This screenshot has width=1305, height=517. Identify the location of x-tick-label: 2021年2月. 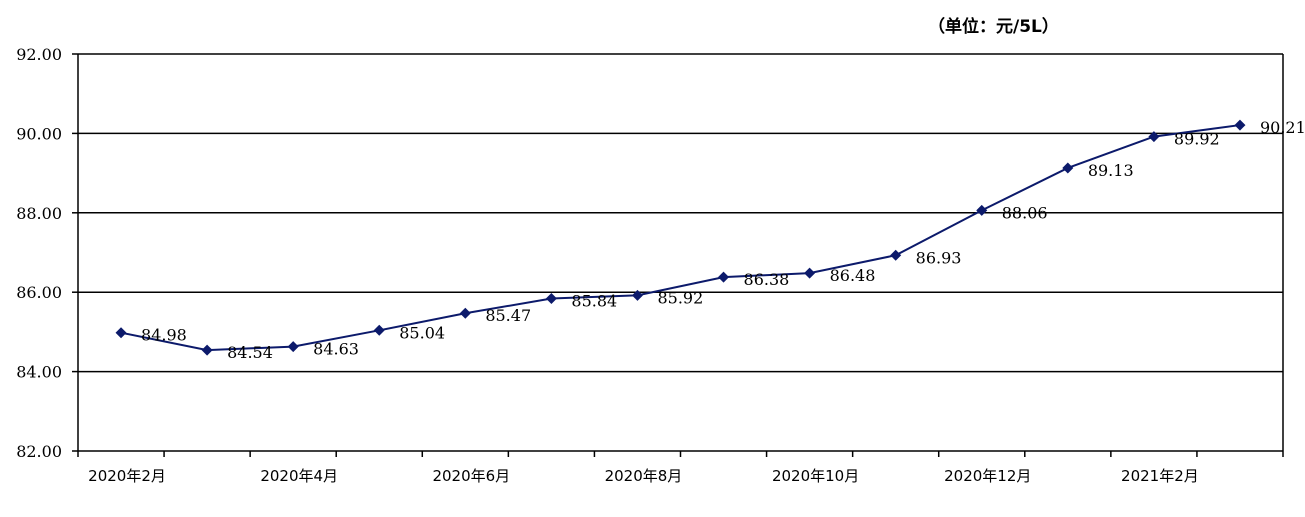
(1160, 476).